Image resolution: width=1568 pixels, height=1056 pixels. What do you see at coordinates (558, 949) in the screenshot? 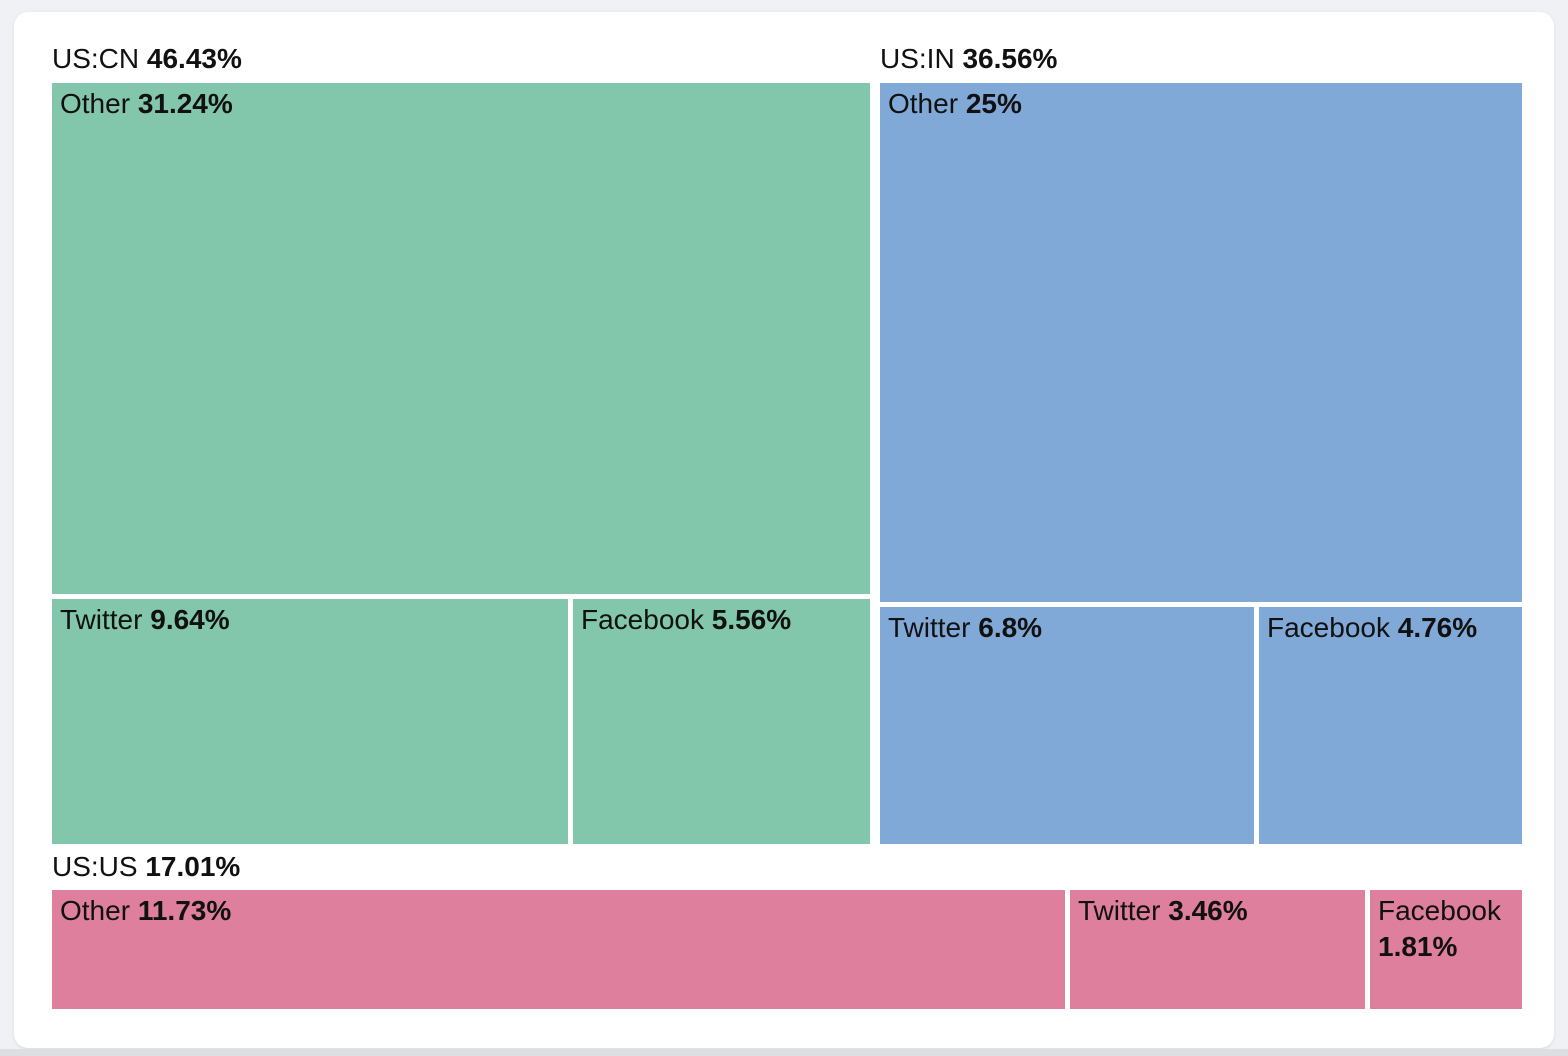
I see `treemap-cell-usus-other: Other 11.73%` at bounding box center [558, 949].